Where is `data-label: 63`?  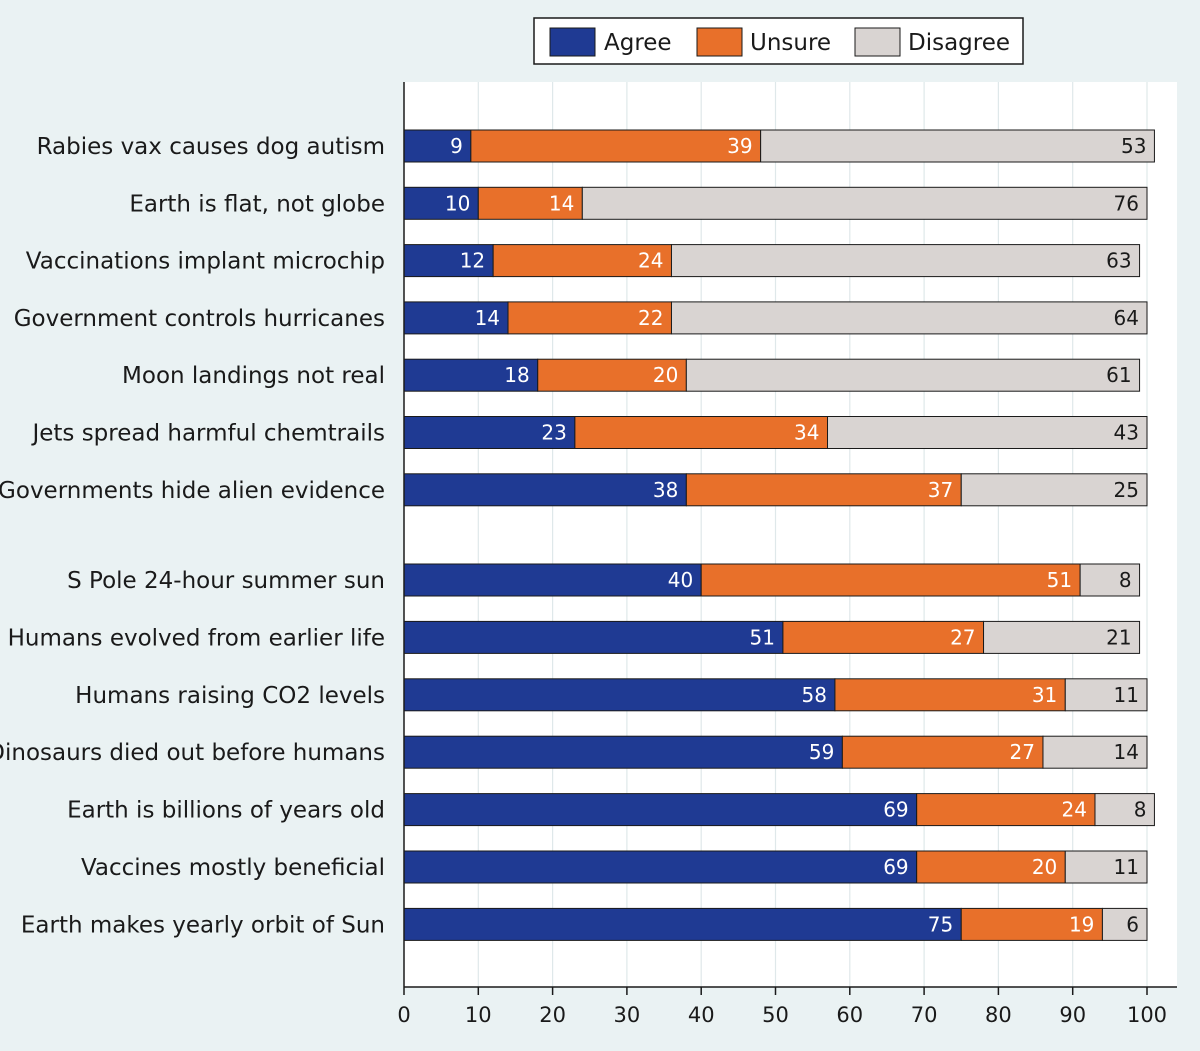 data-label: 63 is located at coordinates (1118, 261).